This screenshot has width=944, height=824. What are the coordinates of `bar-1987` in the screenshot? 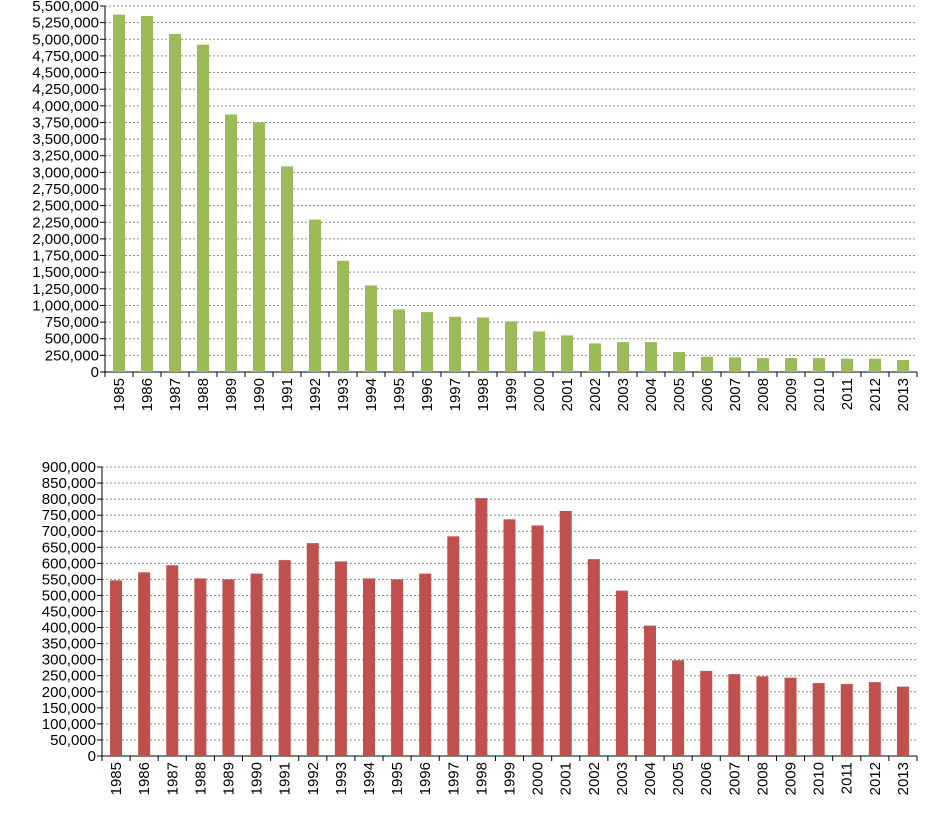 It's located at (175, 202).